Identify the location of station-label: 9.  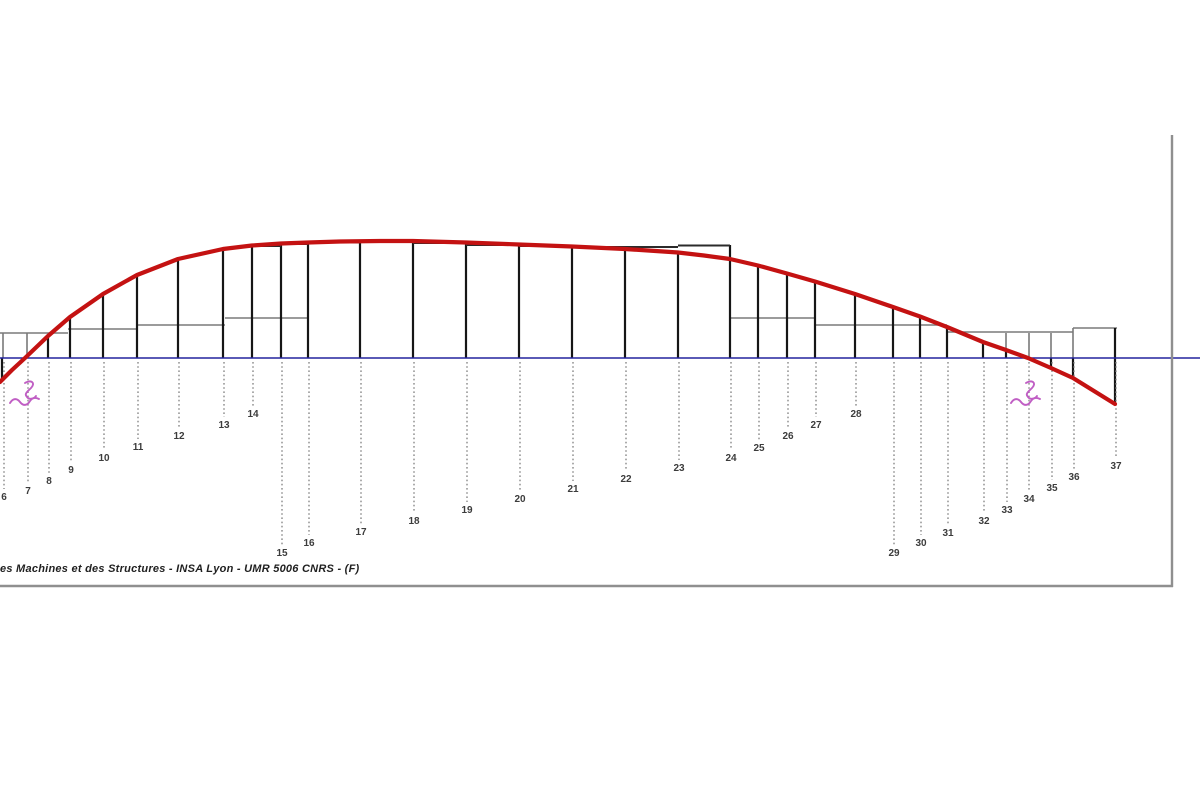
(71, 470).